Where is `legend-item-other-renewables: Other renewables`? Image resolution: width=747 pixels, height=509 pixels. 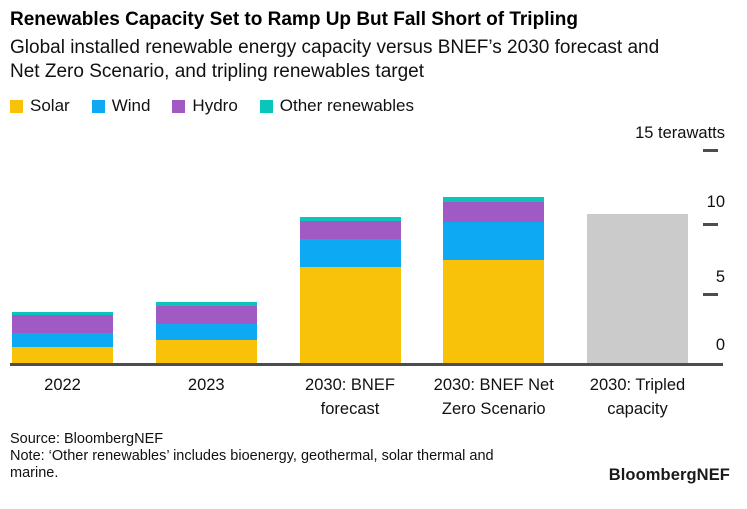
legend-item-other-renewables: Other renewables is located at coordinates (336, 106).